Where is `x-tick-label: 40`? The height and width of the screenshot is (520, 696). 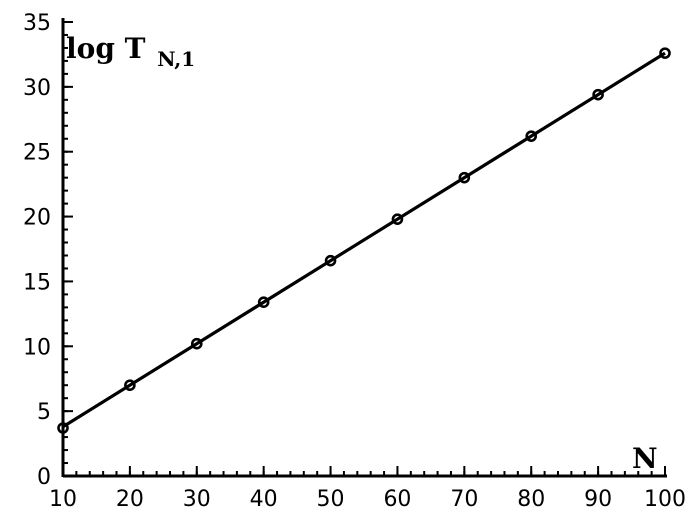
x-tick-label: 40 is located at coordinates (264, 499).